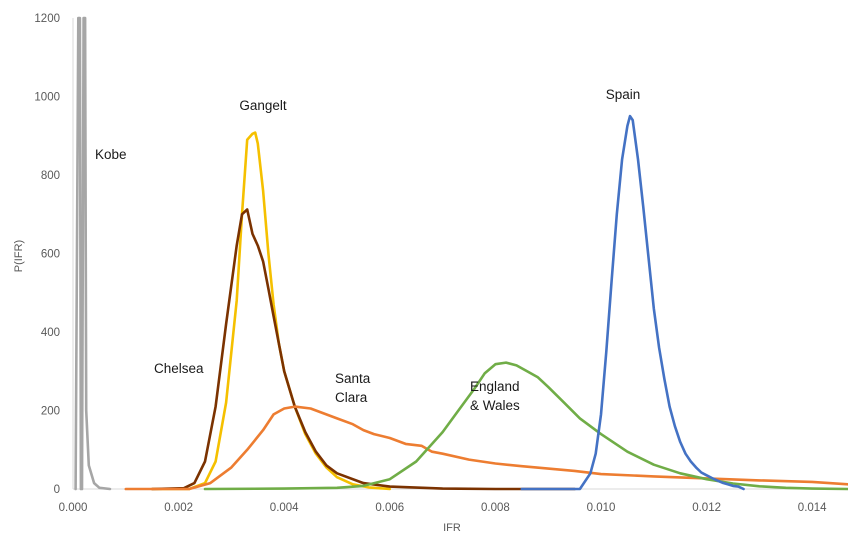  What do you see at coordinates (452, 528) in the screenshot?
I see `x-axis-title: IFR` at bounding box center [452, 528].